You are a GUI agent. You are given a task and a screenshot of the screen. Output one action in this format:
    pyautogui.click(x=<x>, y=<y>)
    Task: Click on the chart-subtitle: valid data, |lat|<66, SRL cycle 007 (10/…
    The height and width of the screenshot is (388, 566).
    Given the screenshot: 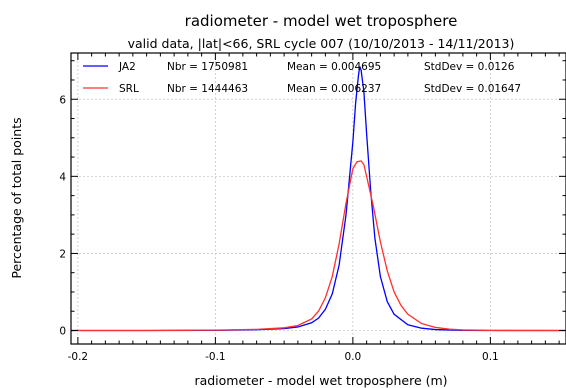 What is the action you would take?
    pyautogui.click(x=321, y=43)
    